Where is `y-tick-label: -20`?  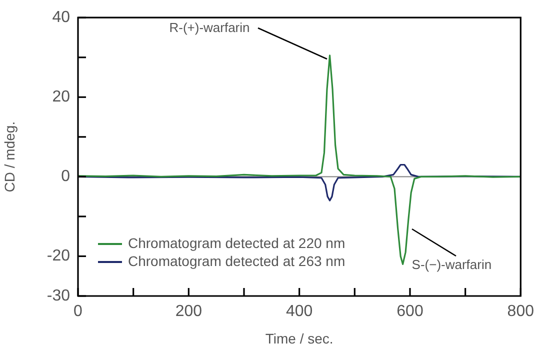 y-tick-label: -20 is located at coordinates (58, 256).